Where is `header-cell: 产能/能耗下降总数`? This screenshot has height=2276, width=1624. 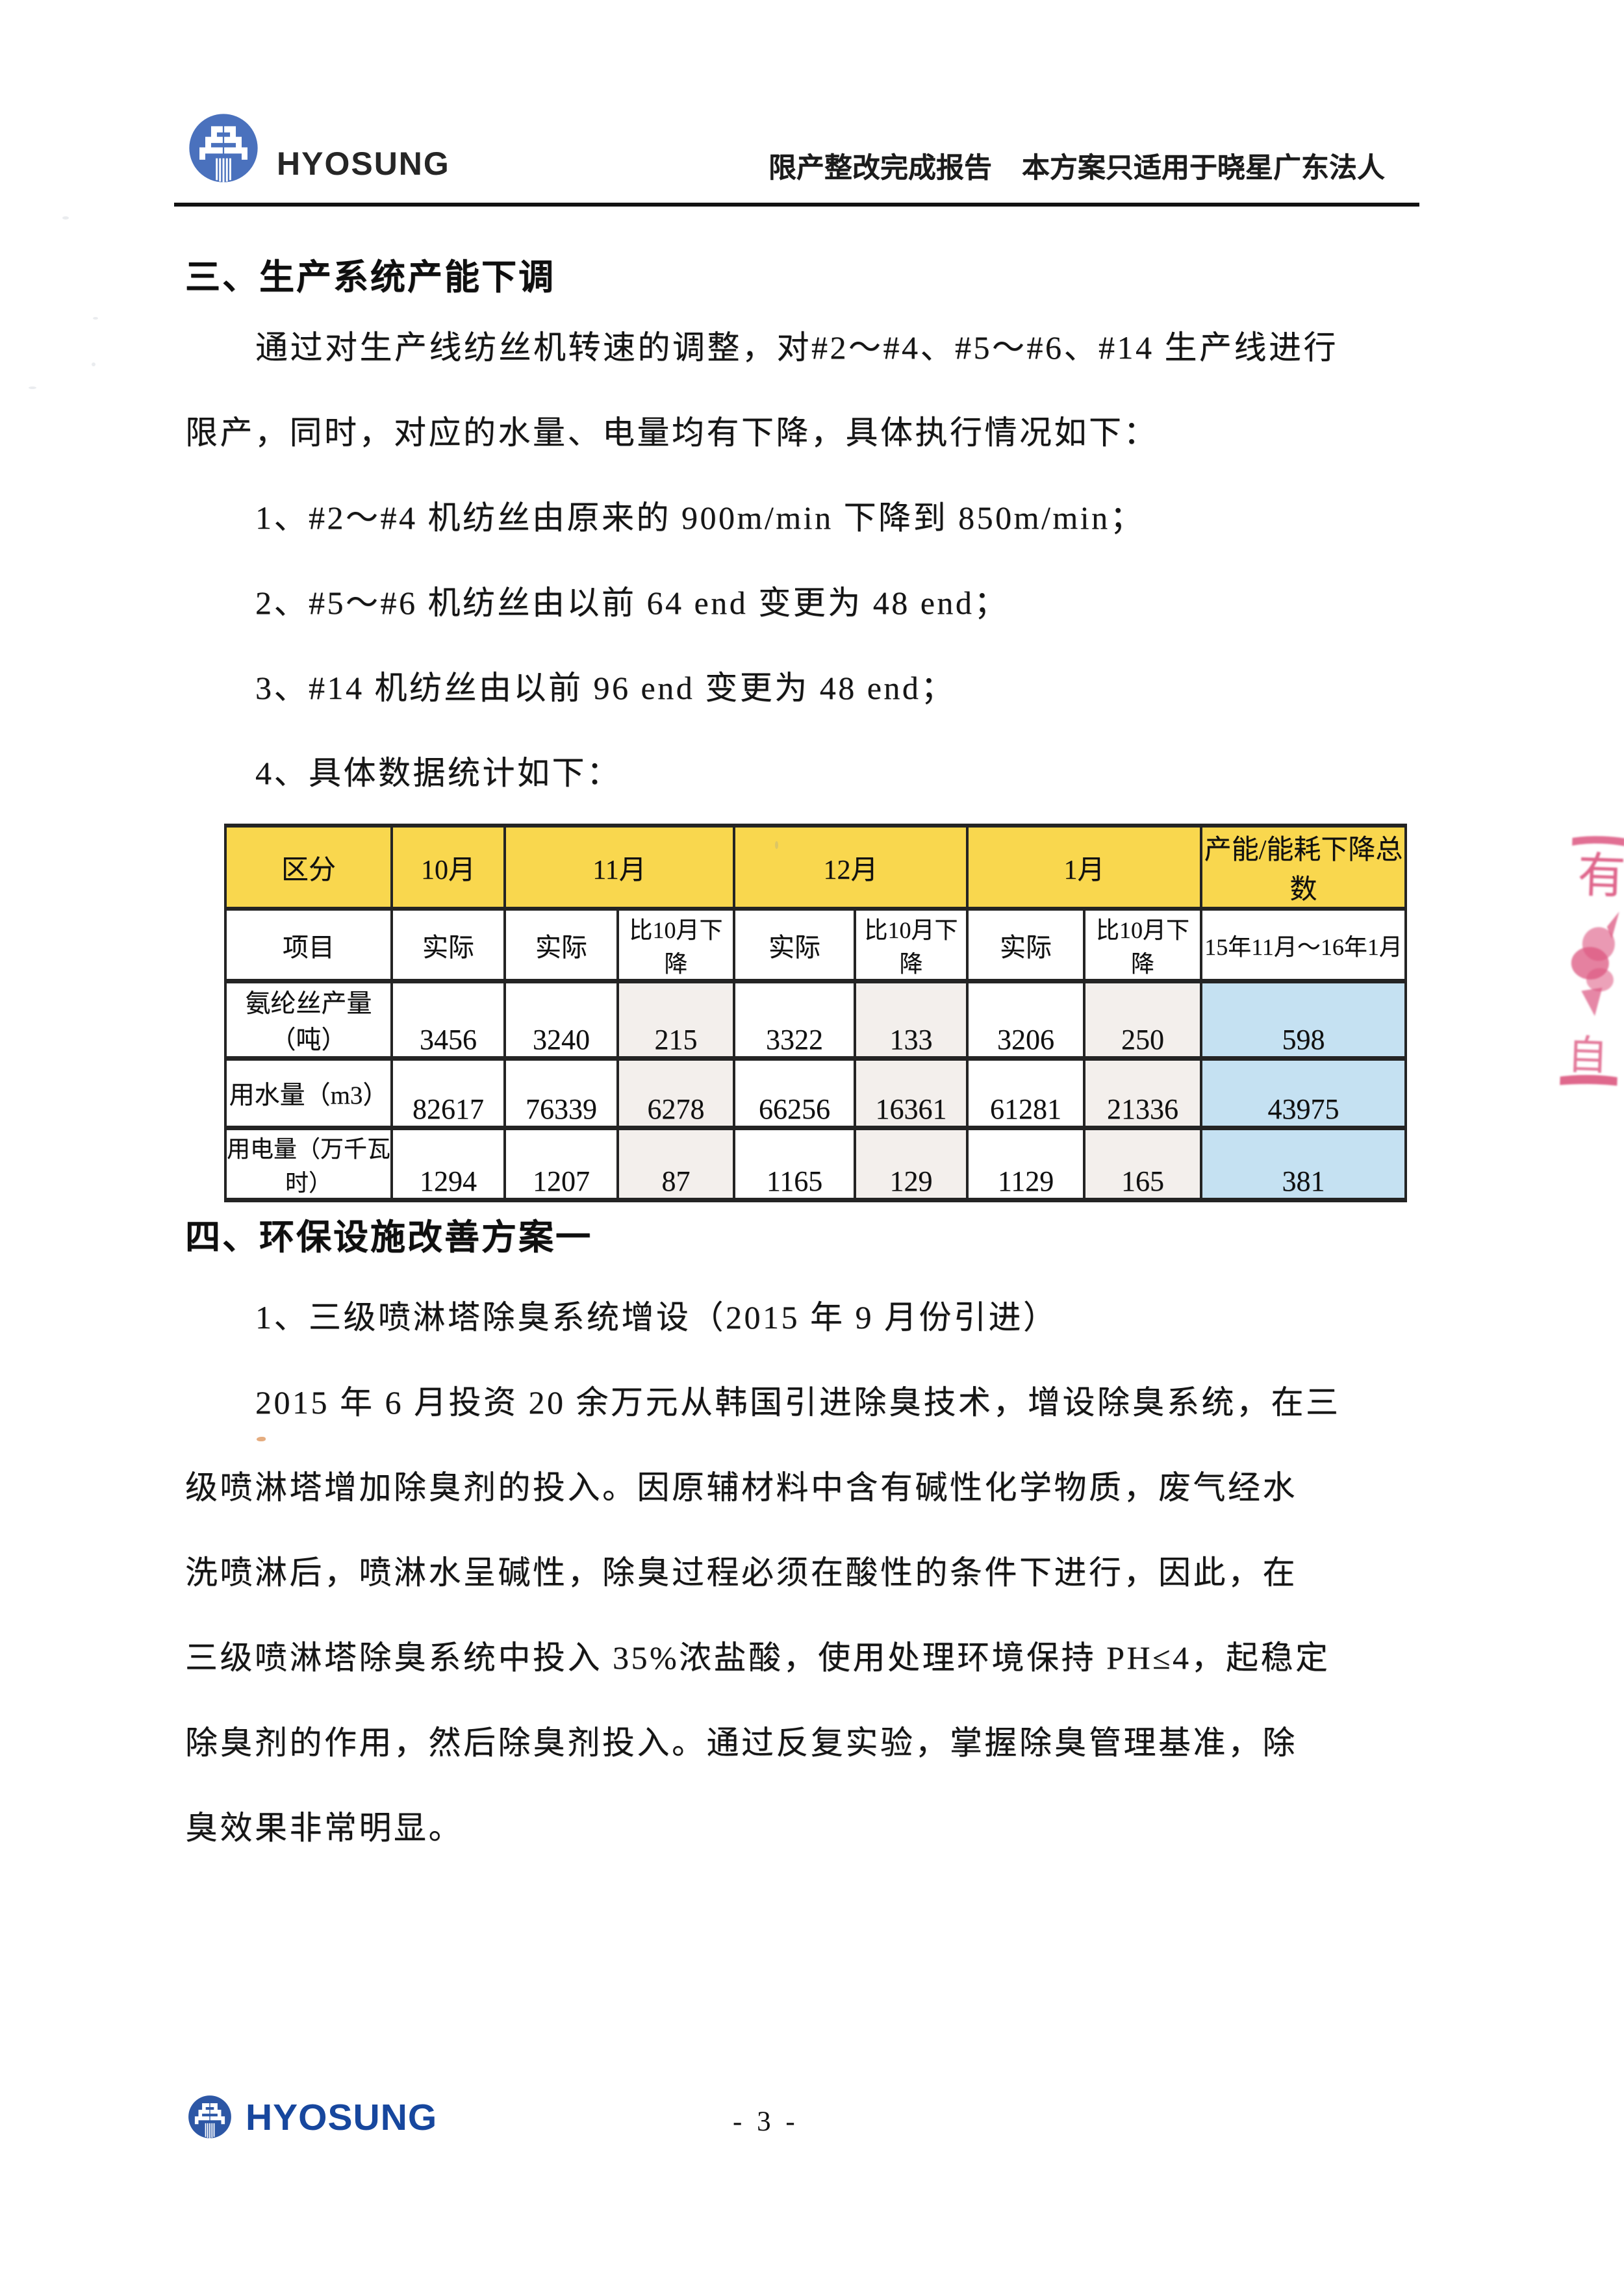 header-cell: 产能/能耗下降总数 is located at coordinates (1304, 868).